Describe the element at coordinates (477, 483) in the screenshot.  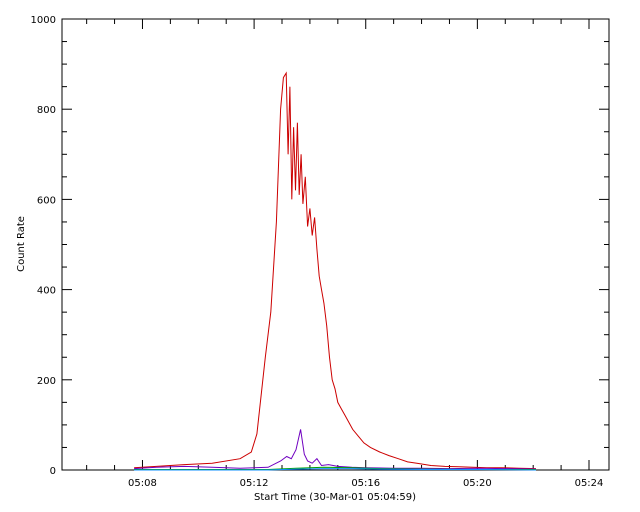
I see `x-tick-label: 05:20` at that location.